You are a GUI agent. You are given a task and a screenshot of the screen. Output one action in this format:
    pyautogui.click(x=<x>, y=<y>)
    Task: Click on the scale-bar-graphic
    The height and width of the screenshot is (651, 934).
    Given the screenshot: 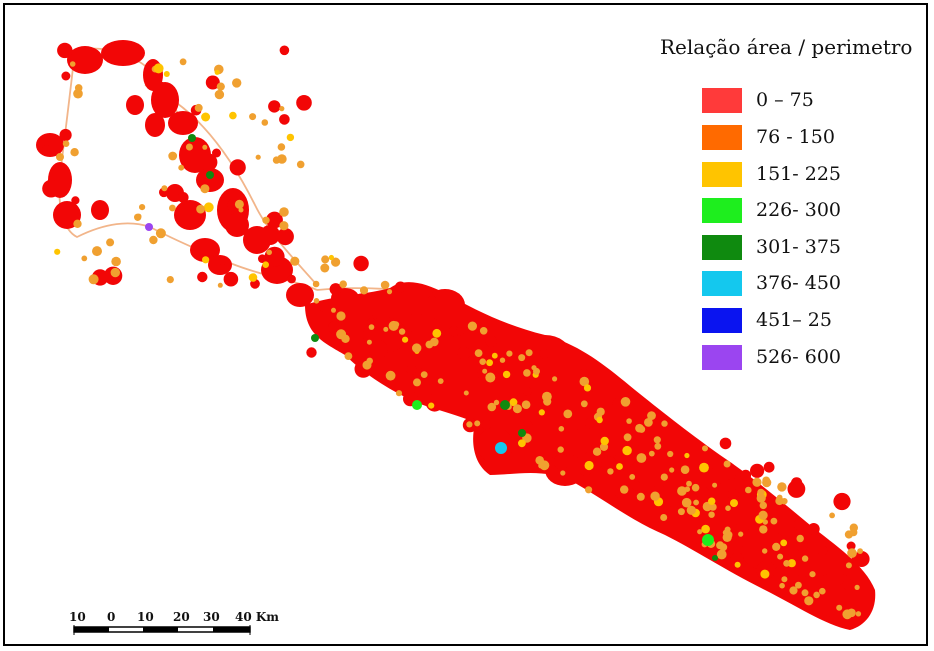 What is the action you would take?
    pyautogui.click(x=162, y=630)
    